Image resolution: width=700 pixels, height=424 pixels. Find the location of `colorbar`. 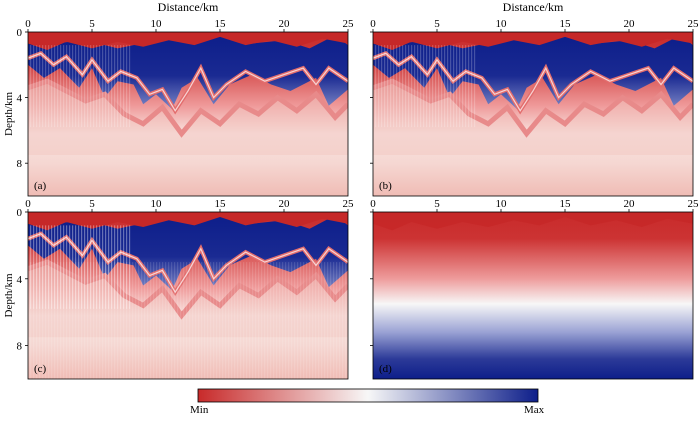

colorbar is located at coordinates (368, 395).